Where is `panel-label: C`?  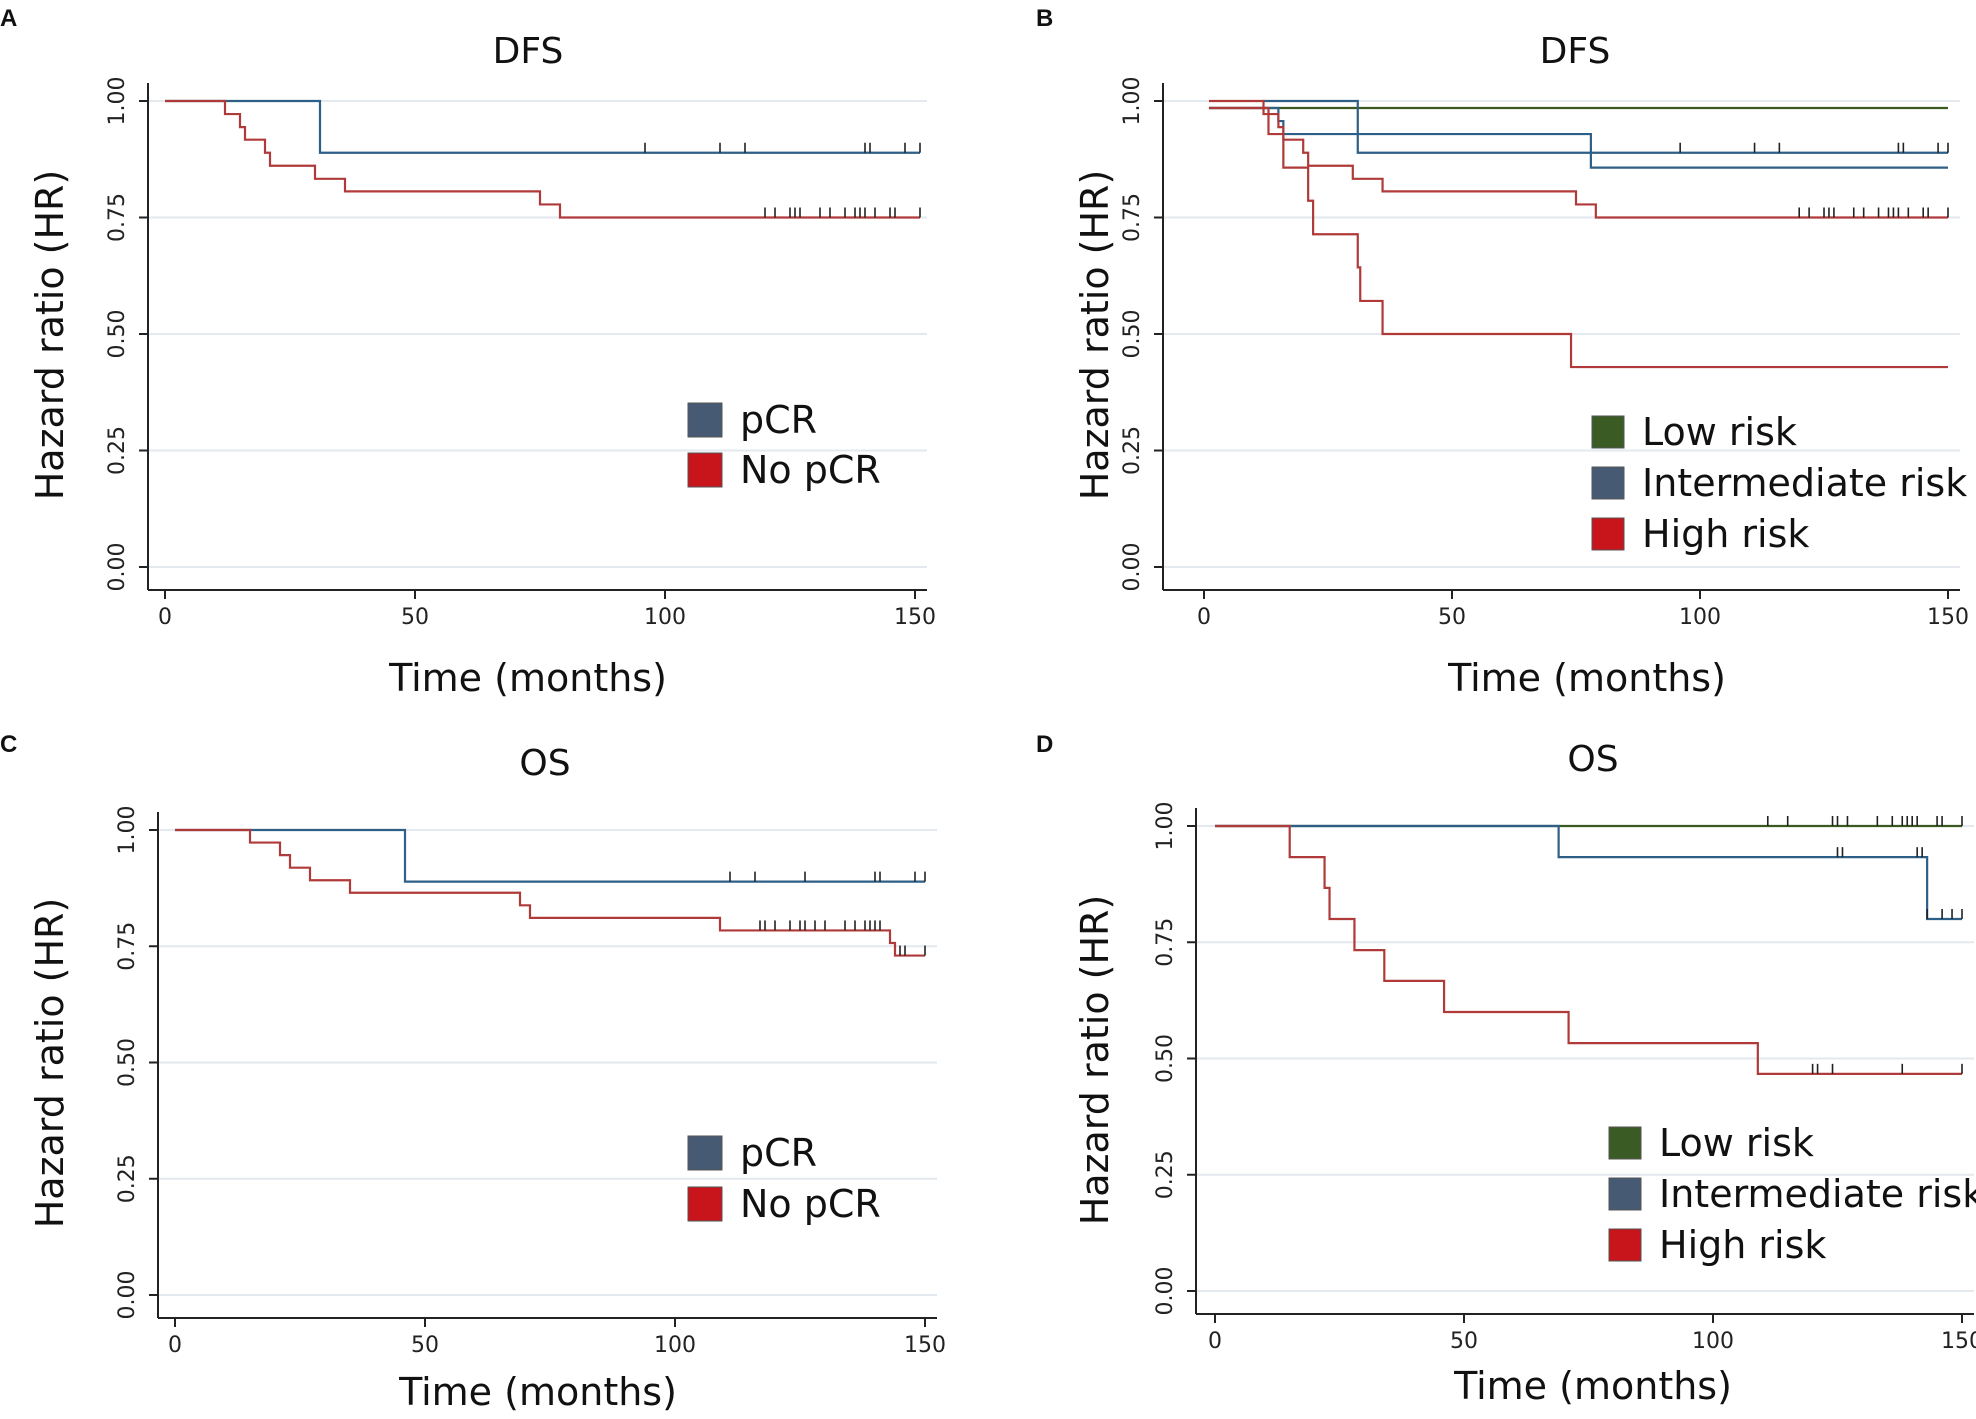
panel-label: C is located at coordinates (8, 744).